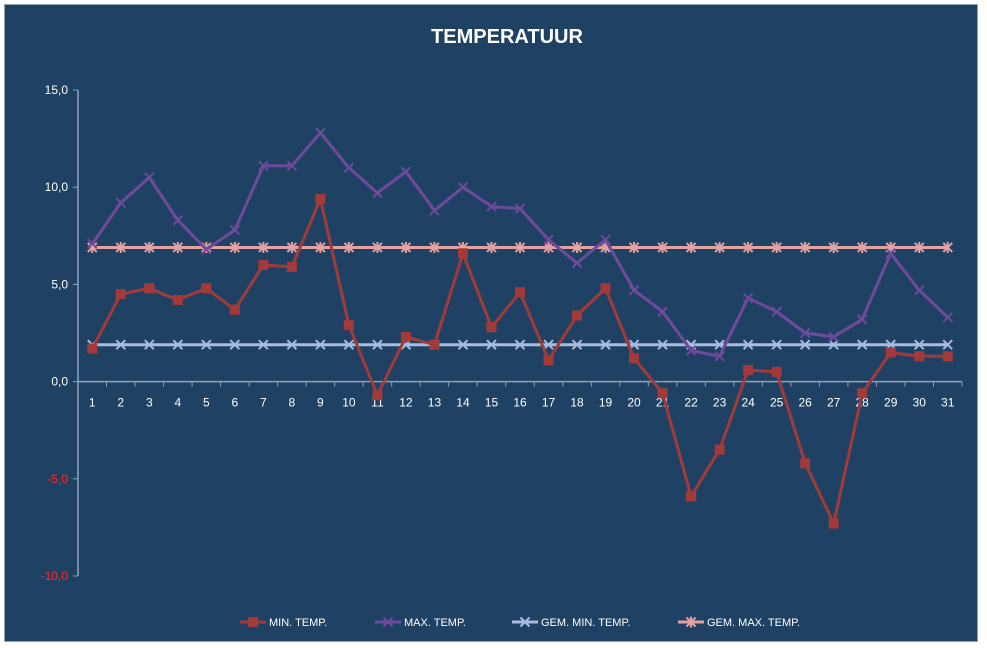 This screenshot has height=648, width=987. What do you see at coordinates (435, 403) in the screenshot?
I see `x-tick-label: 13` at bounding box center [435, 403].